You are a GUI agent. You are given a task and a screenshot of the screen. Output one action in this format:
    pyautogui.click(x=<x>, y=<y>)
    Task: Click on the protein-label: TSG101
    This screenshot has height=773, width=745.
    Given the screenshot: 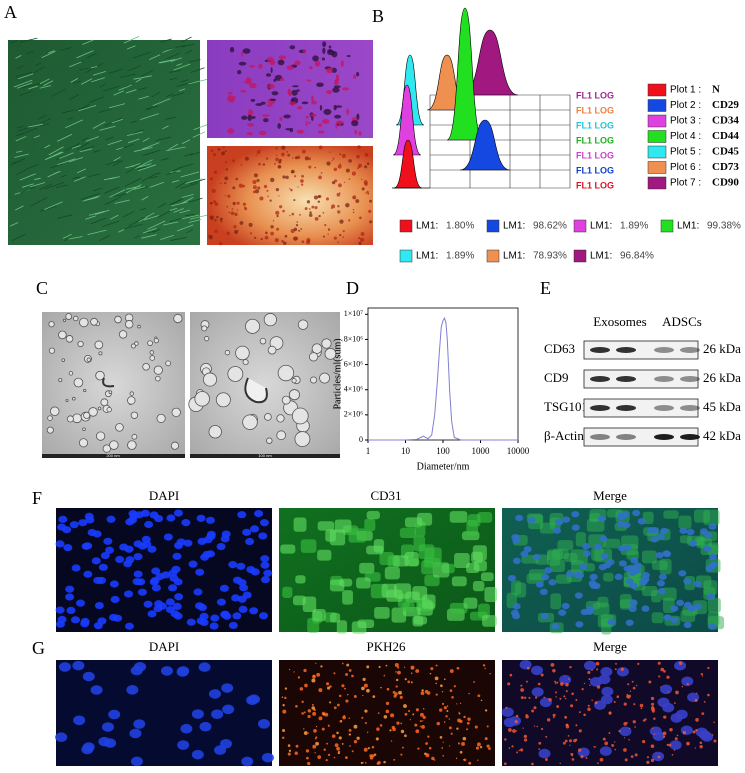 What is the action you would take?
    pyautogui.click(x=566, y=406)
    